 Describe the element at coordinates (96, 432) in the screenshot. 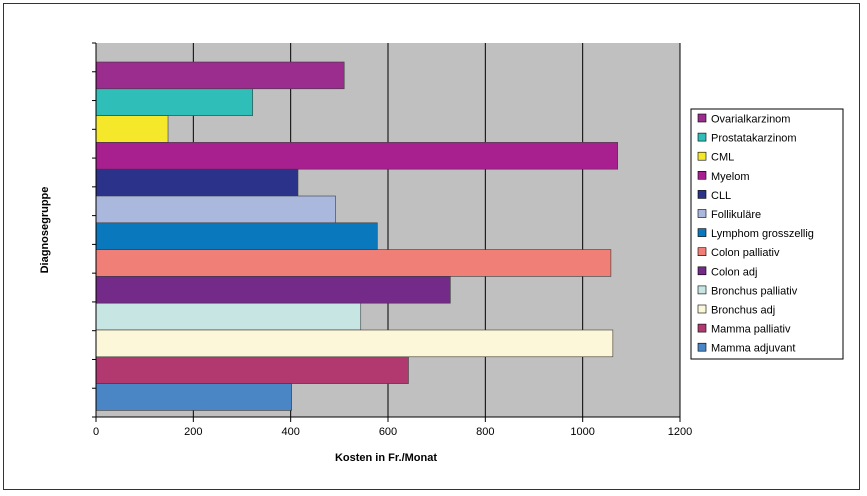

I see `x-tick-label: 0` at that location.